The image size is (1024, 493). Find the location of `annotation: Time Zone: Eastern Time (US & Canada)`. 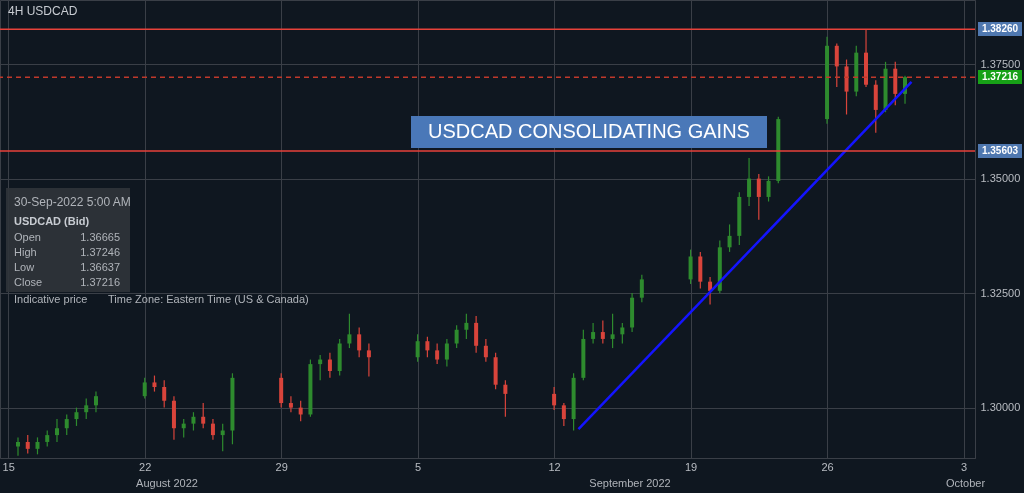

annotation: Time Zone: Eastern Time (US & Canada) is located at coordinates (208, 299).